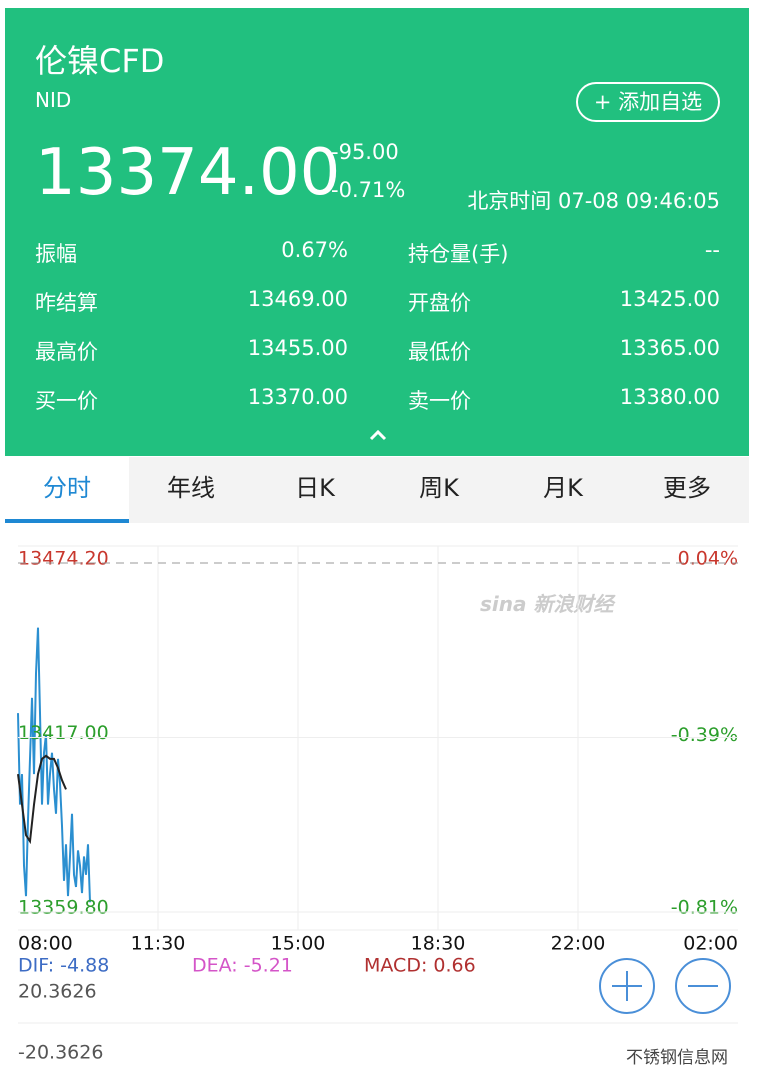  Describe the element at coordinates (368, 190) in the screenshot. I see `change-pct: -0.71%` at that location.